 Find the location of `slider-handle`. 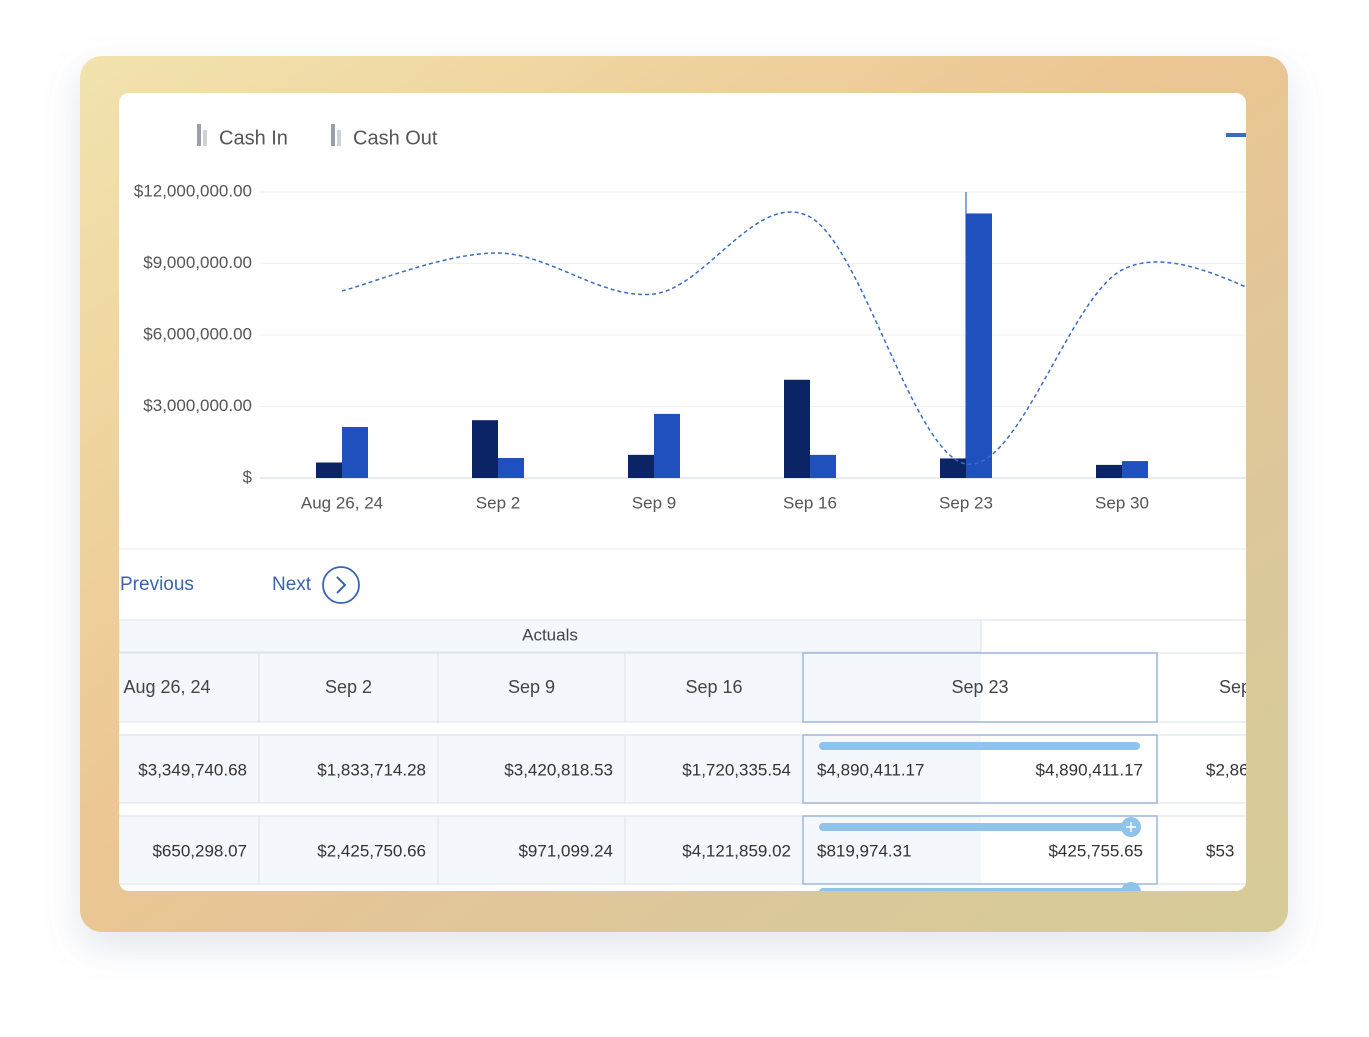

slider-handle is located at coordinates (1131, 886).